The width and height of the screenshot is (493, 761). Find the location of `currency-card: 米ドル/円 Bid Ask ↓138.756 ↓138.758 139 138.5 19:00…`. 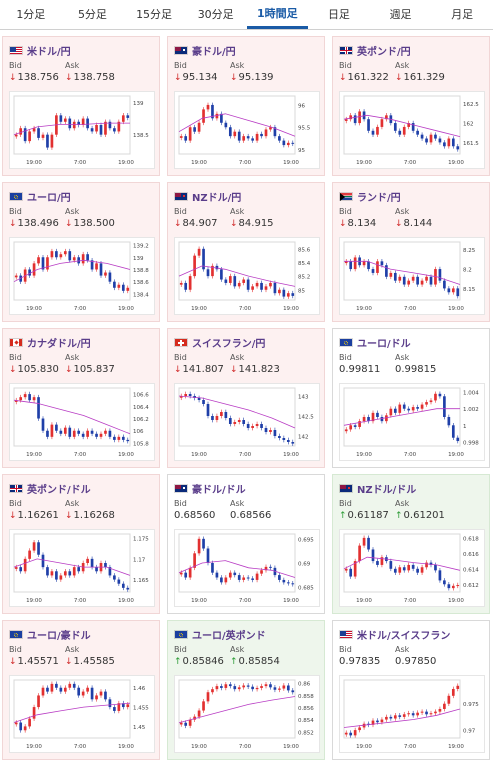

currency-card: 米ドル/円 Bid Ask ↓138.756 ↓138.758 139 138.5 19:00… is located at coordinates (81, 106).